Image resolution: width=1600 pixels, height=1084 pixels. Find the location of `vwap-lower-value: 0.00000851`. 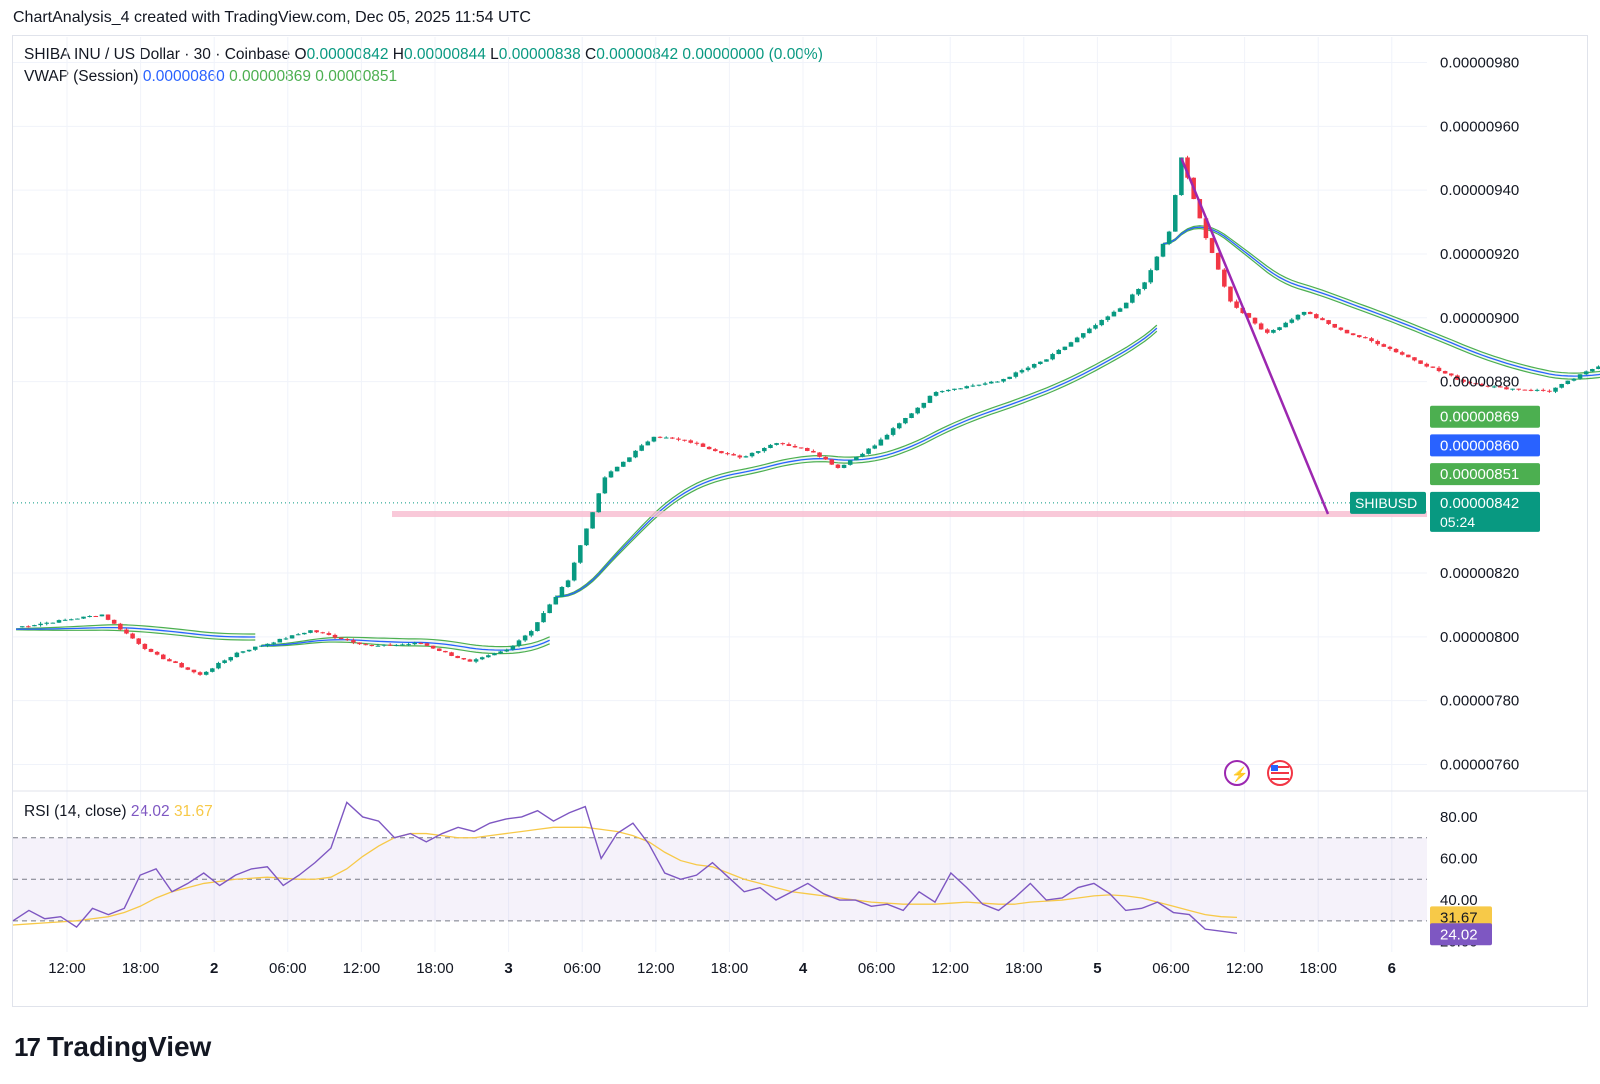

vwap-lower-value: 0.00000851 is located at coordinates (356, 76).